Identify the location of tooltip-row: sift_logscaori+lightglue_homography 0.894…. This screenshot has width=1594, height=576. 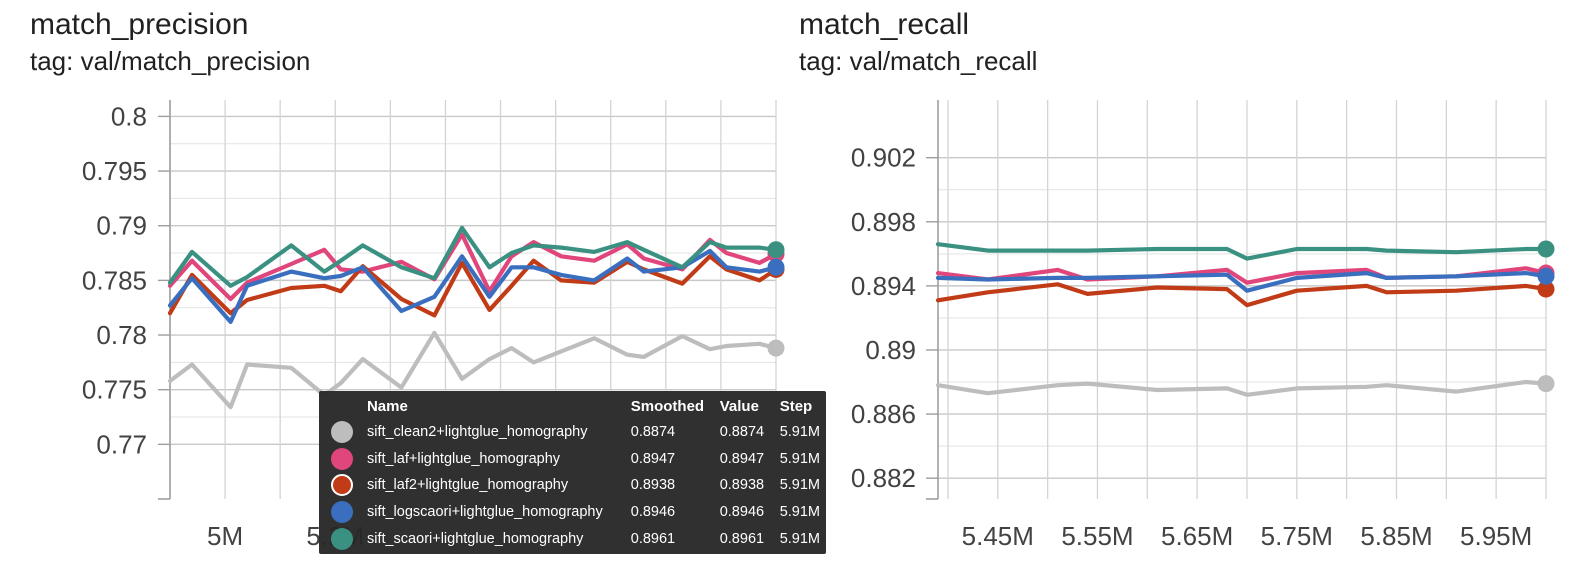
(575, 512).